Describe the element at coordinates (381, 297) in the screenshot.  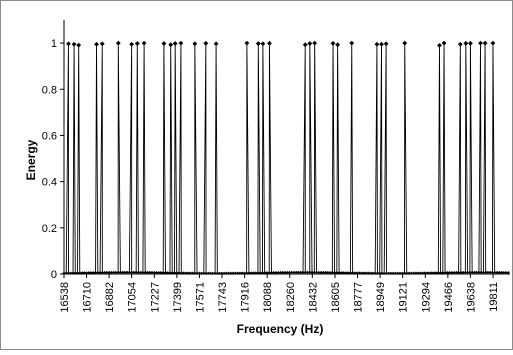
I see `x-tick-label: 18949` at that location.